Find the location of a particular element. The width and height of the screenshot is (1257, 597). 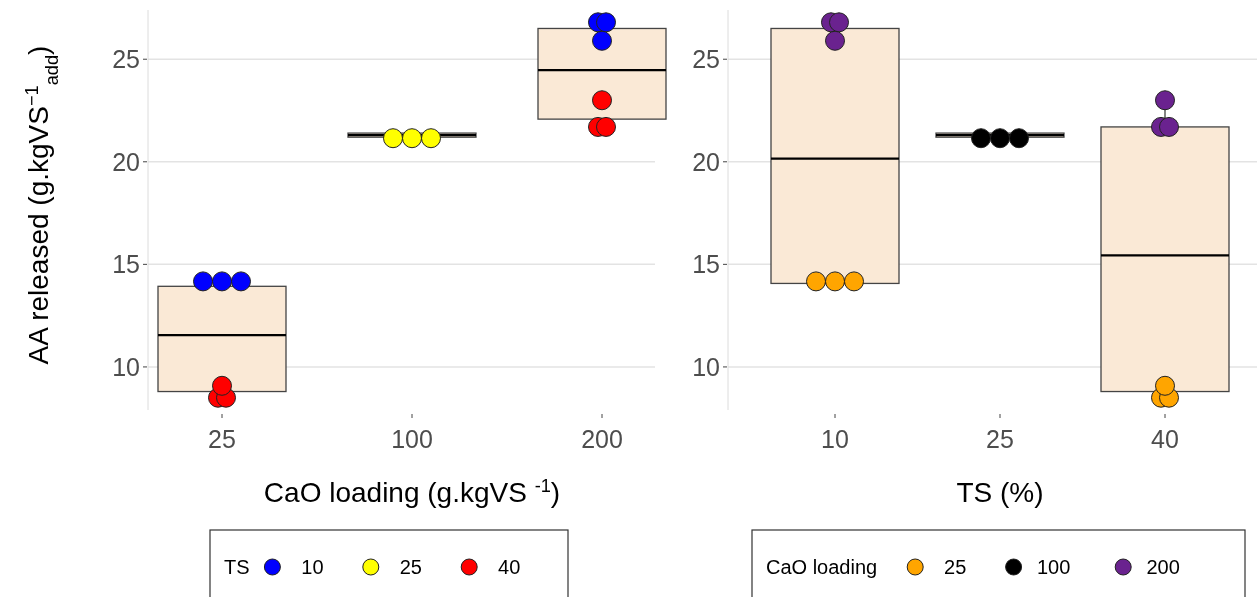

legend-label: 100 is located at coordinates (1053, 567).